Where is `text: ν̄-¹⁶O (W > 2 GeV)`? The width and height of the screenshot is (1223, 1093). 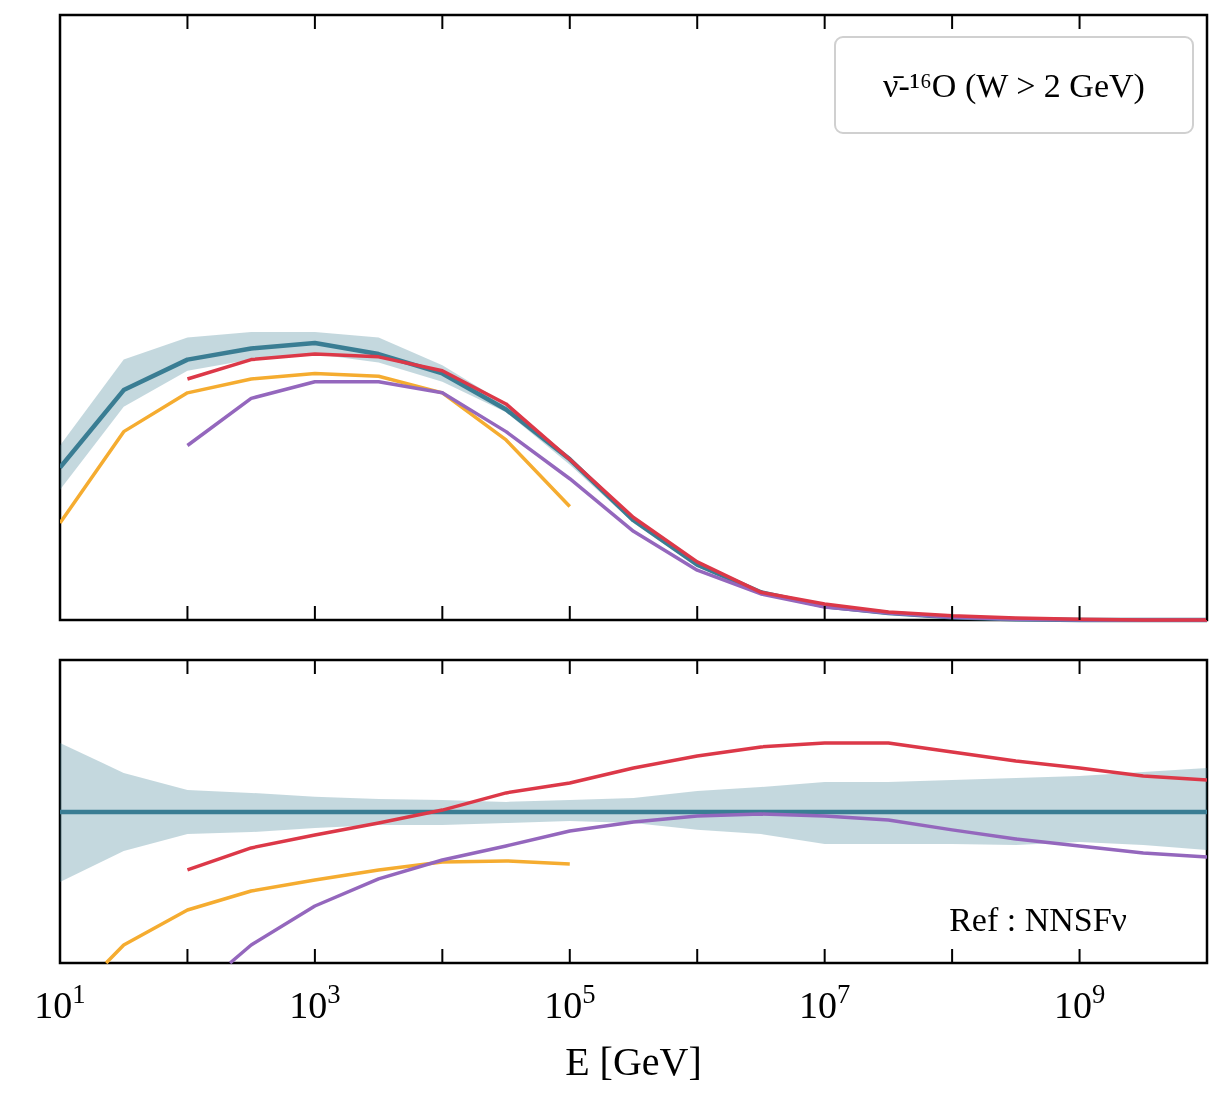 text: ν̄-¹⁶O (W > 2 GeV) is located at coordinates (1014, 86).